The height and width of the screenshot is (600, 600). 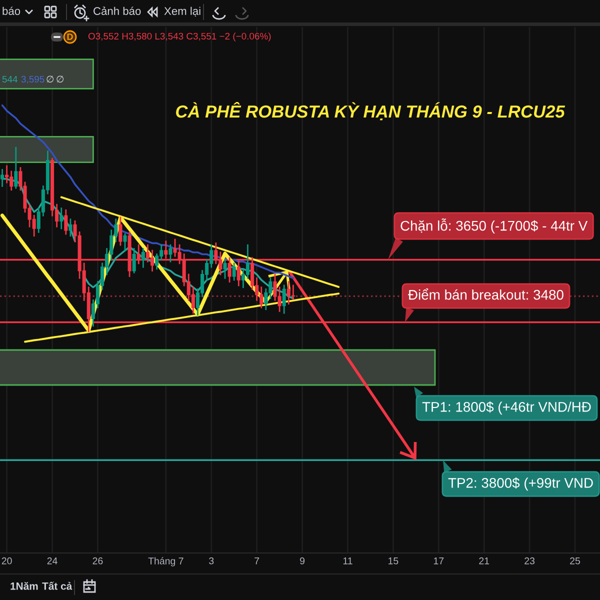 What do you see at coordinates (520, 484) in the screenshot?
I see `text: TP2: 3800$ (+99tr VND` at bounding box center [520, 484].